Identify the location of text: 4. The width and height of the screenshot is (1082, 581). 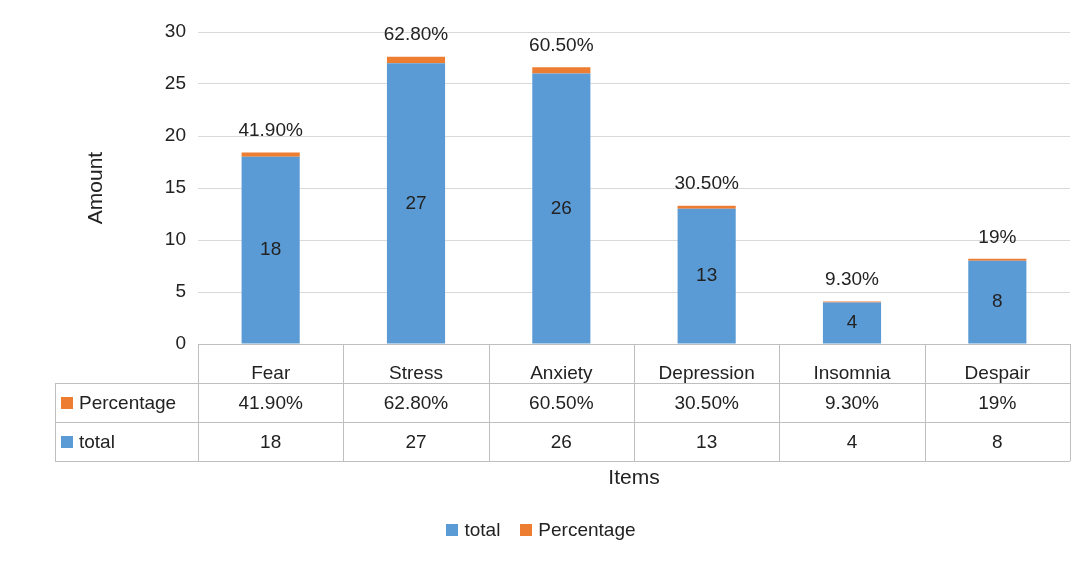
(852, 322).